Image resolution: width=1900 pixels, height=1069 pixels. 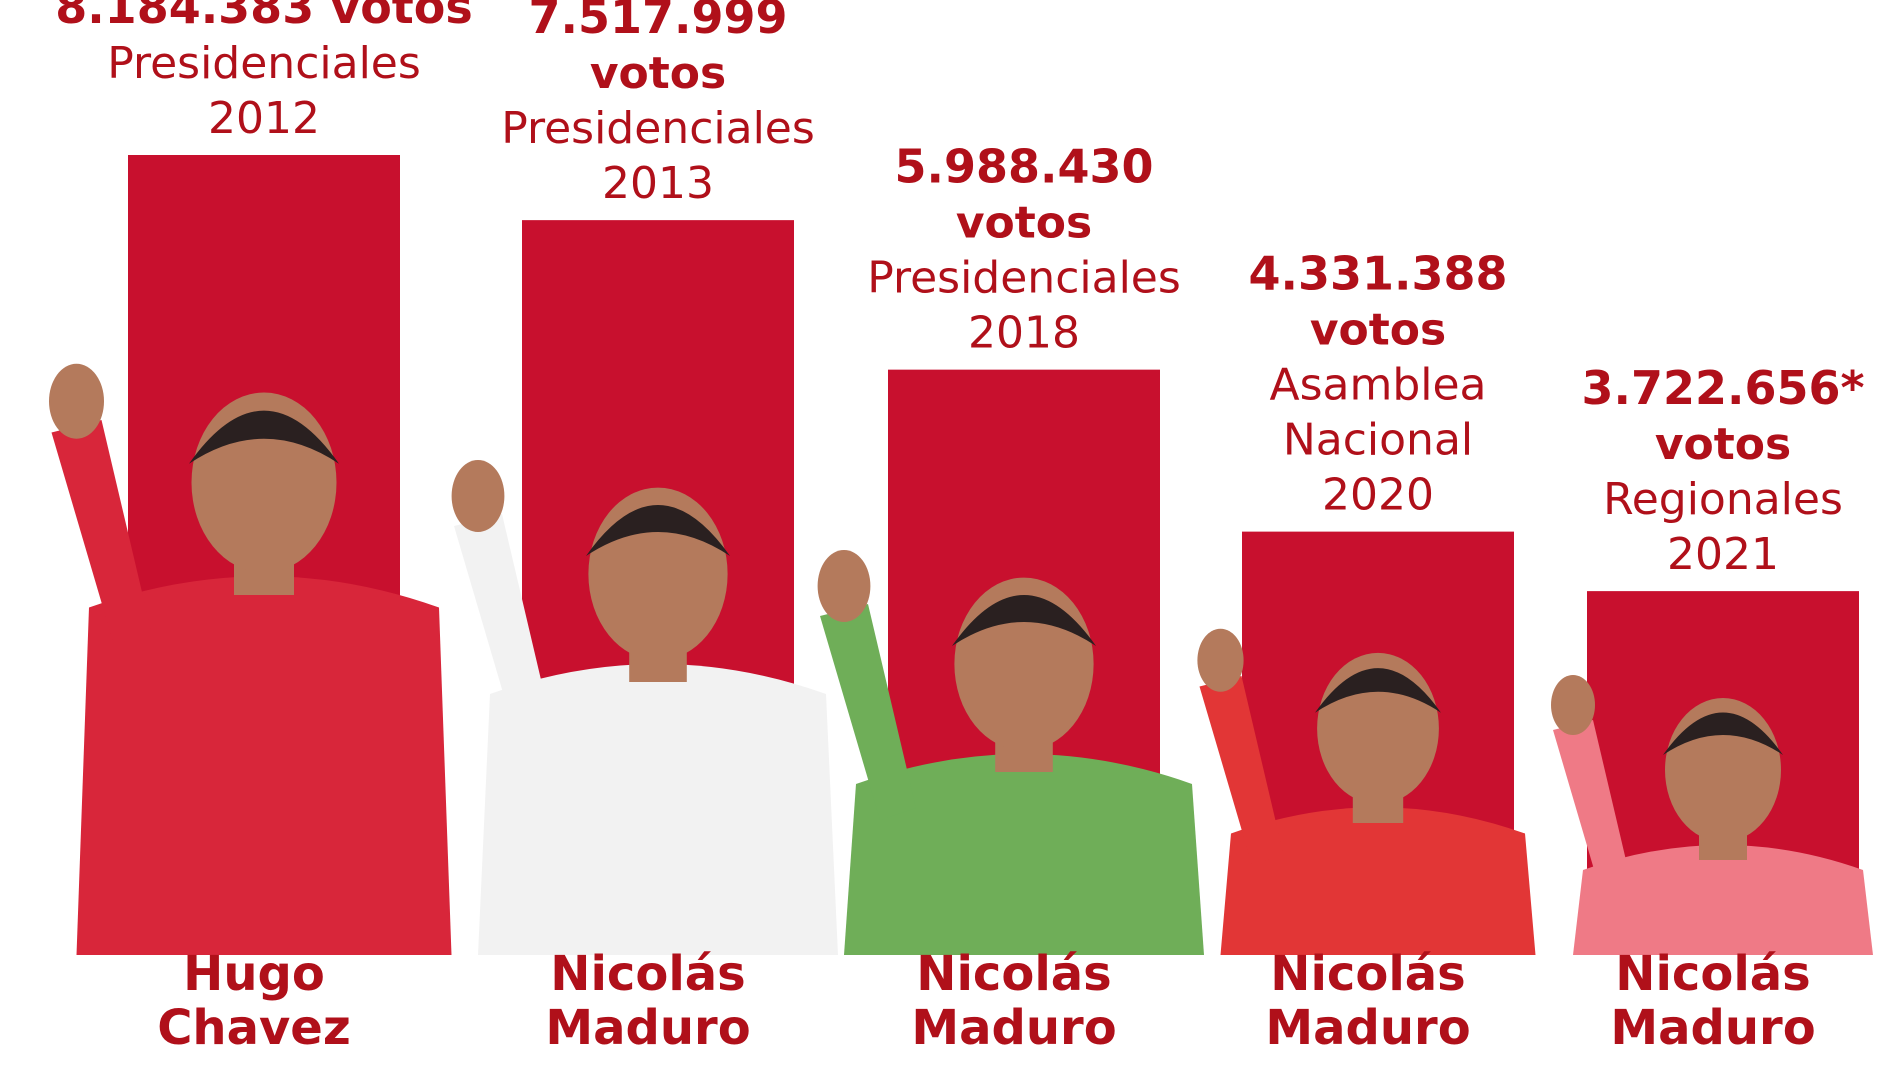 I want to click on data-label-3-line-2: votos, so click(x=1024, y=223).